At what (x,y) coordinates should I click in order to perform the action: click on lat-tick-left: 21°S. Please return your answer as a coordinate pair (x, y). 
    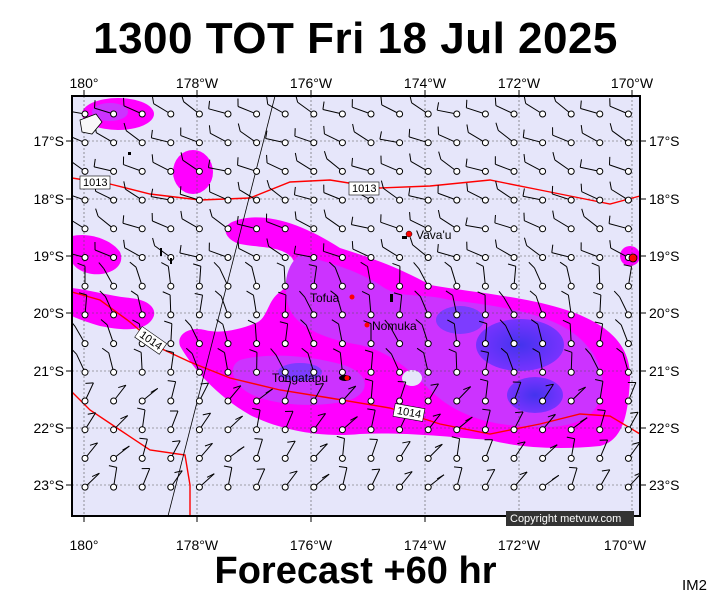
    Looking at the image, I should click on (48, 371).